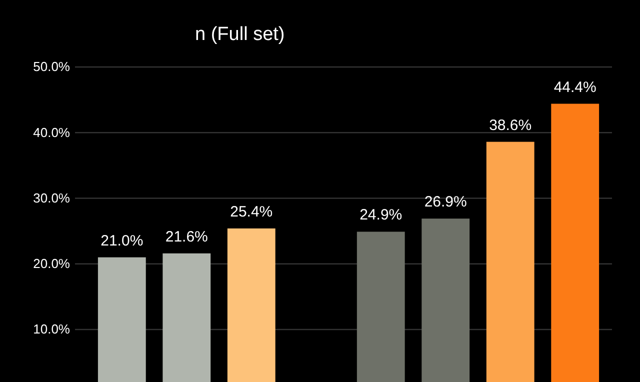 This screenshot has height=382, width=640. What do you see at coordinates (510, 125) in the screenshot?
I see `data-label: 38.6%` at bounding box center [510, 125].